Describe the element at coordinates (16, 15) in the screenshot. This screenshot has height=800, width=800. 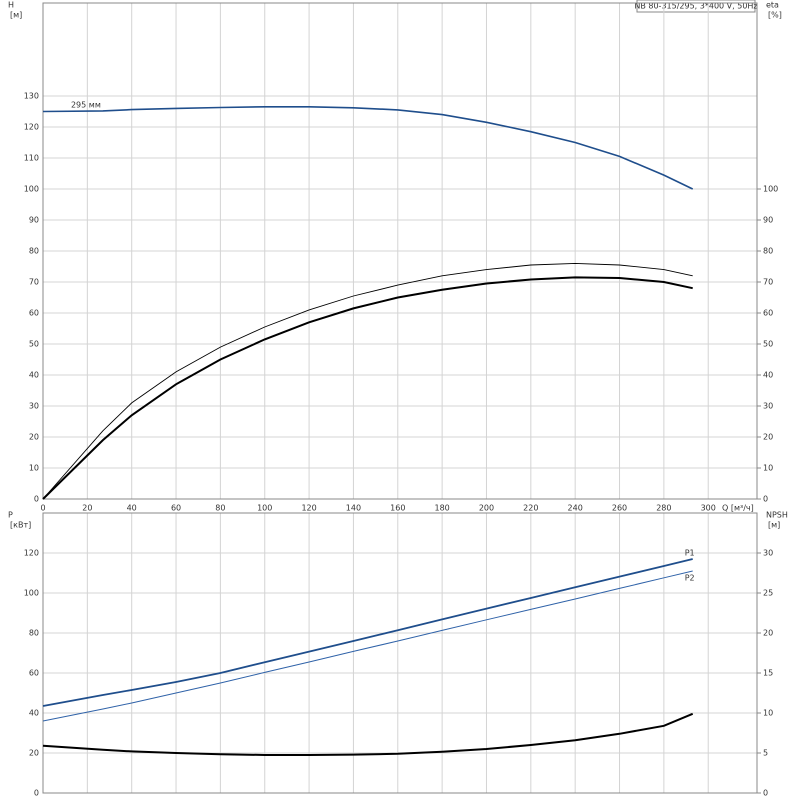
I see `y-axis-unit: [м]` at that location.